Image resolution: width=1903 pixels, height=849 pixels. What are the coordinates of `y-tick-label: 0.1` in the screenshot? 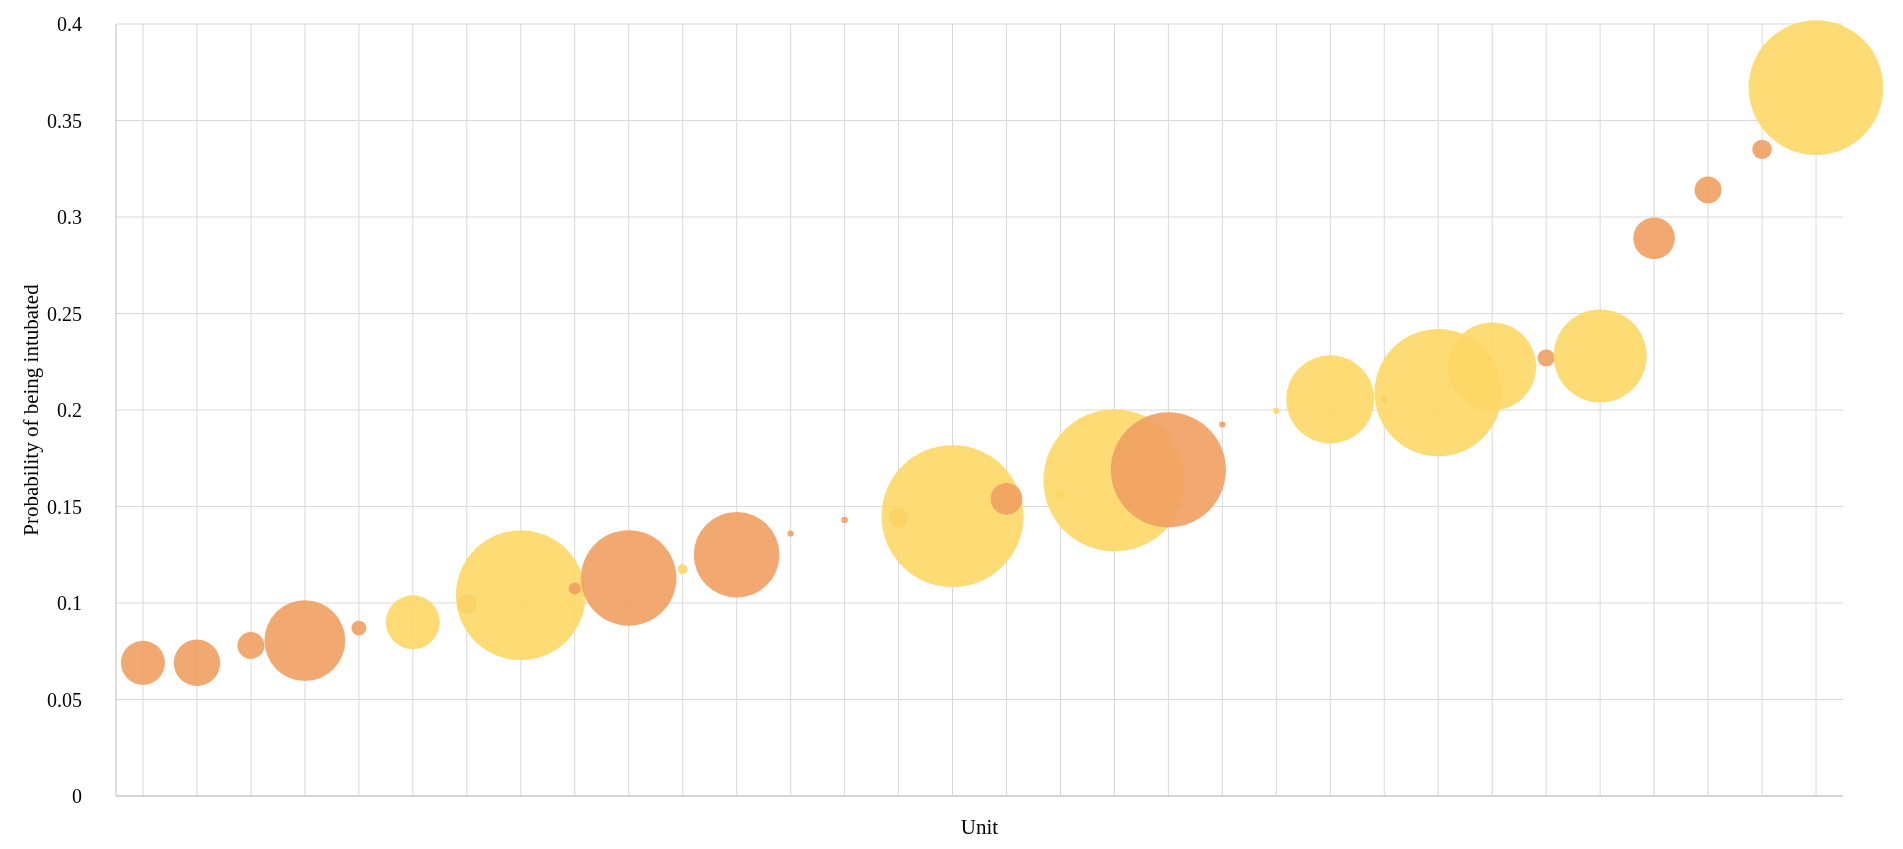 It's located at (69, 603).